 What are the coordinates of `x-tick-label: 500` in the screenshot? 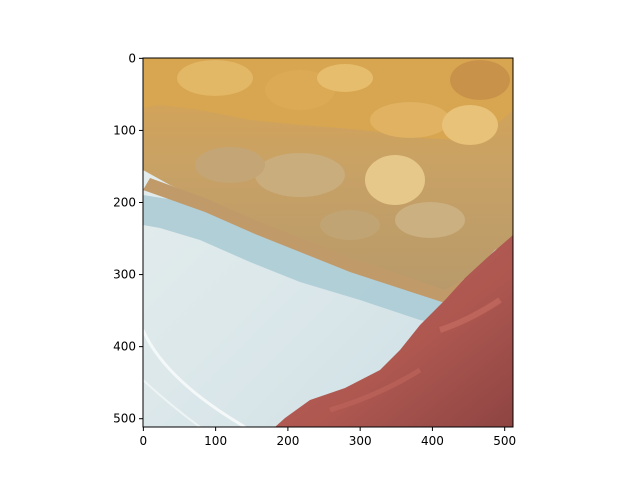 It's located at (504, 441).